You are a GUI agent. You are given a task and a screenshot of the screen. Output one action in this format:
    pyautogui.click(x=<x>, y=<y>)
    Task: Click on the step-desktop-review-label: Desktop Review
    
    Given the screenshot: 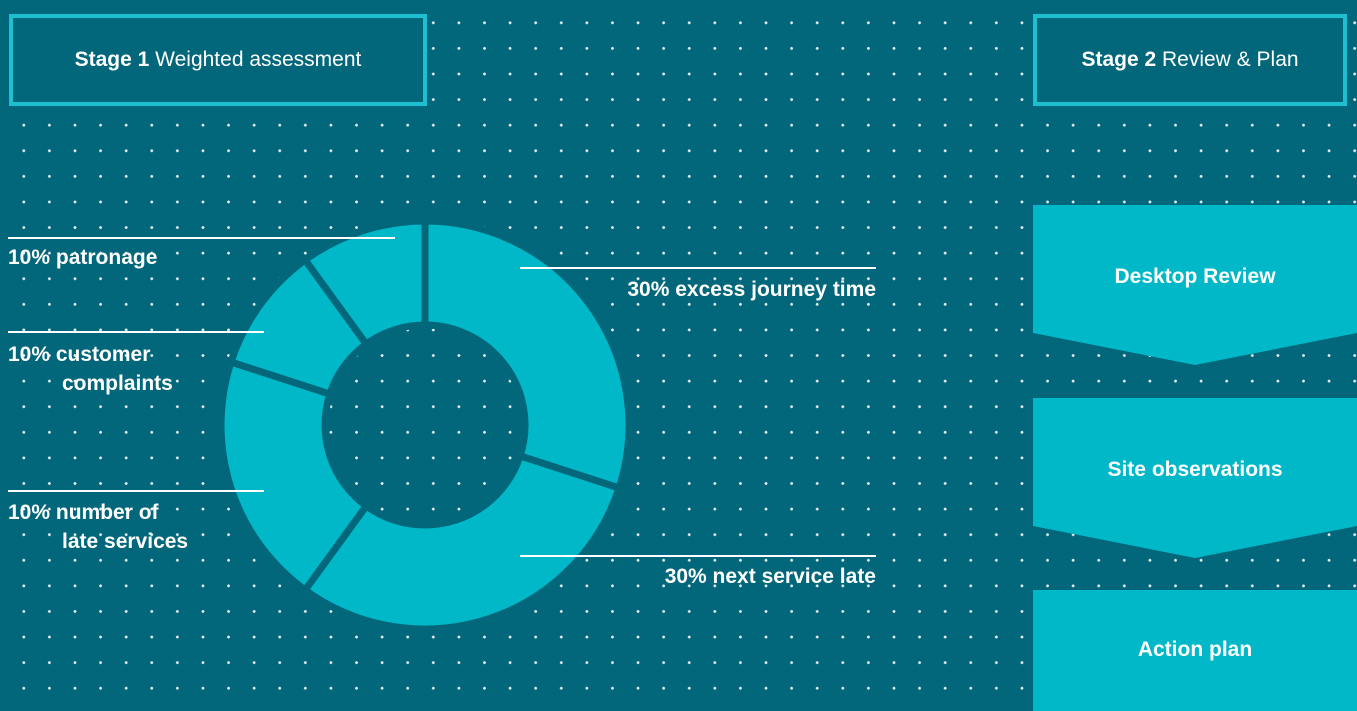 What is the action you would take?
    pyautogui.click(x=1195, y=276)
    